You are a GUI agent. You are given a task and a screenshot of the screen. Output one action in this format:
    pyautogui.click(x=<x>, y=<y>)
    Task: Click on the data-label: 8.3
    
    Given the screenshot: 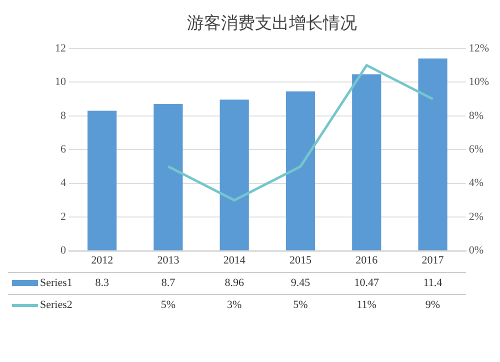 What is the action you would take?
    pyautogui.click(x=102, y=283)
    